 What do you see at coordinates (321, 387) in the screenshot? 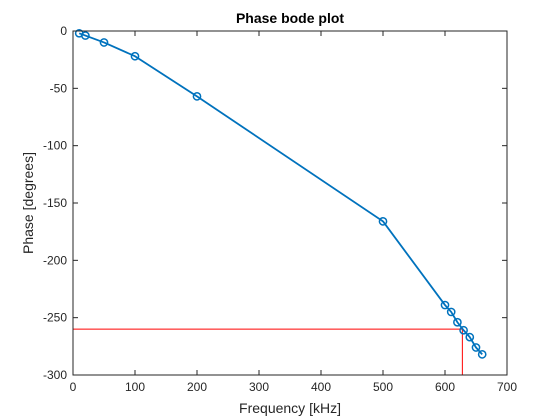
I see `x-tick-label: 400` at bounding box center [321, 387].